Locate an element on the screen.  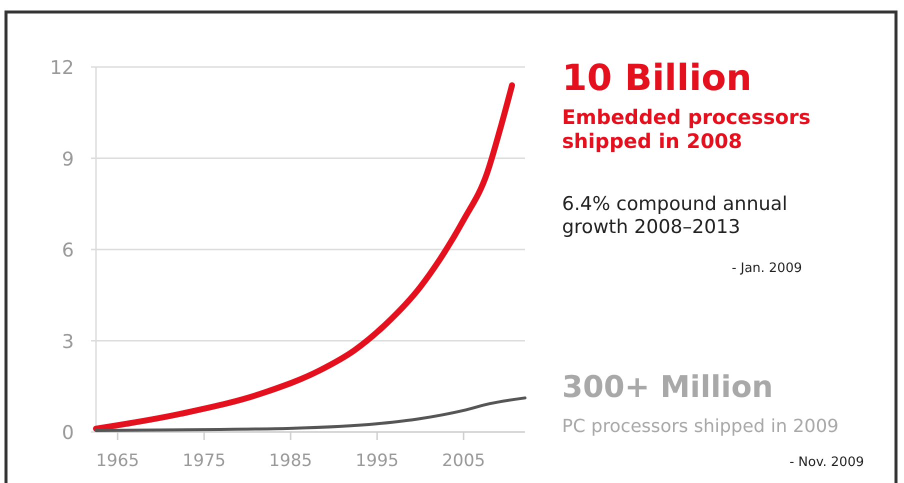
x-tick-label: 2005 is located at coordinates (464, 461).